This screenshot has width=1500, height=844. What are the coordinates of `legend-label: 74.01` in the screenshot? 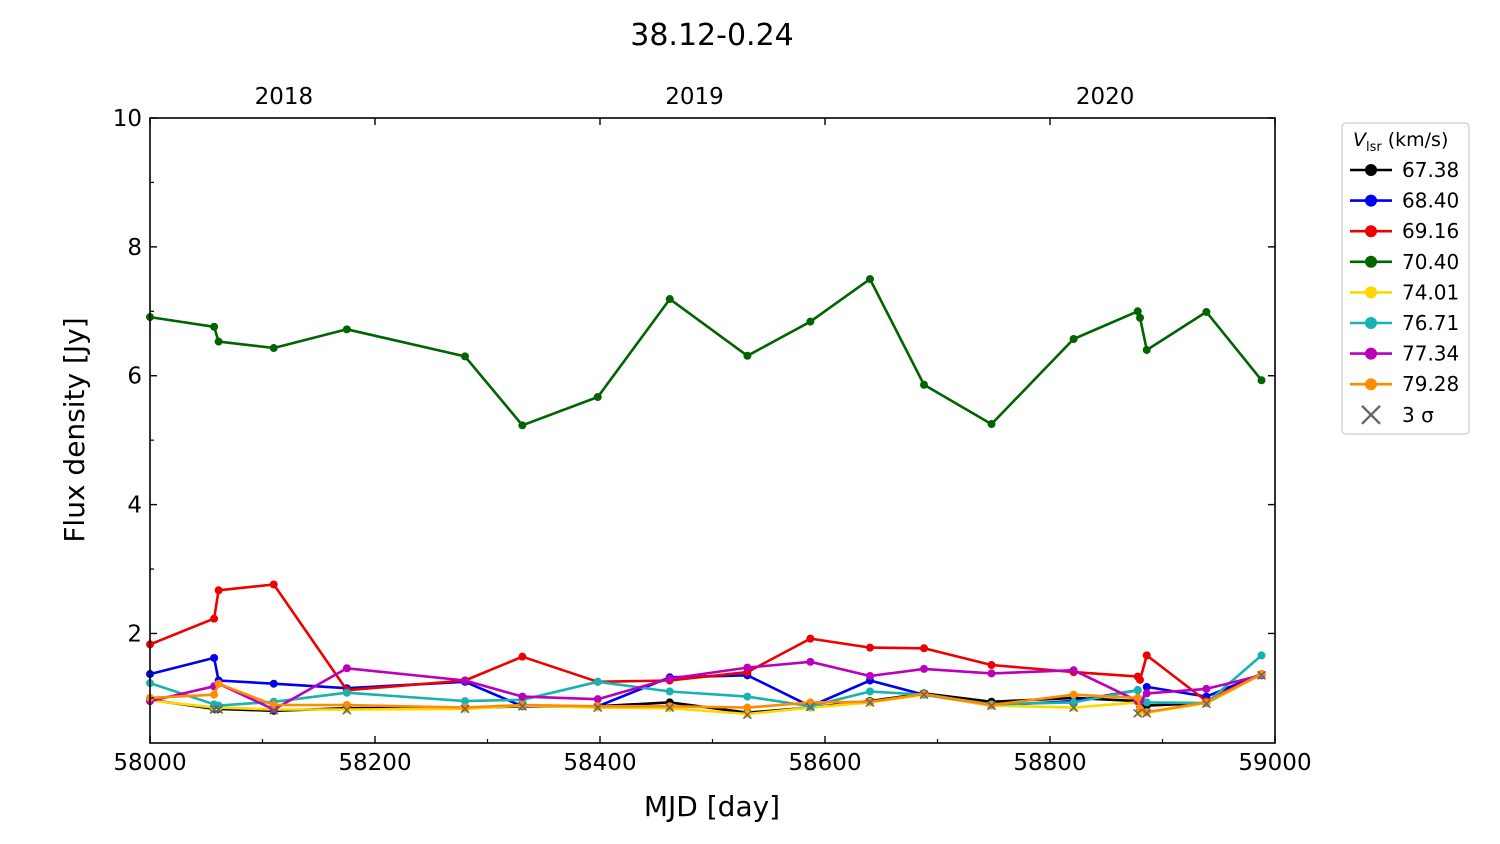 It's located at (1430, 292).